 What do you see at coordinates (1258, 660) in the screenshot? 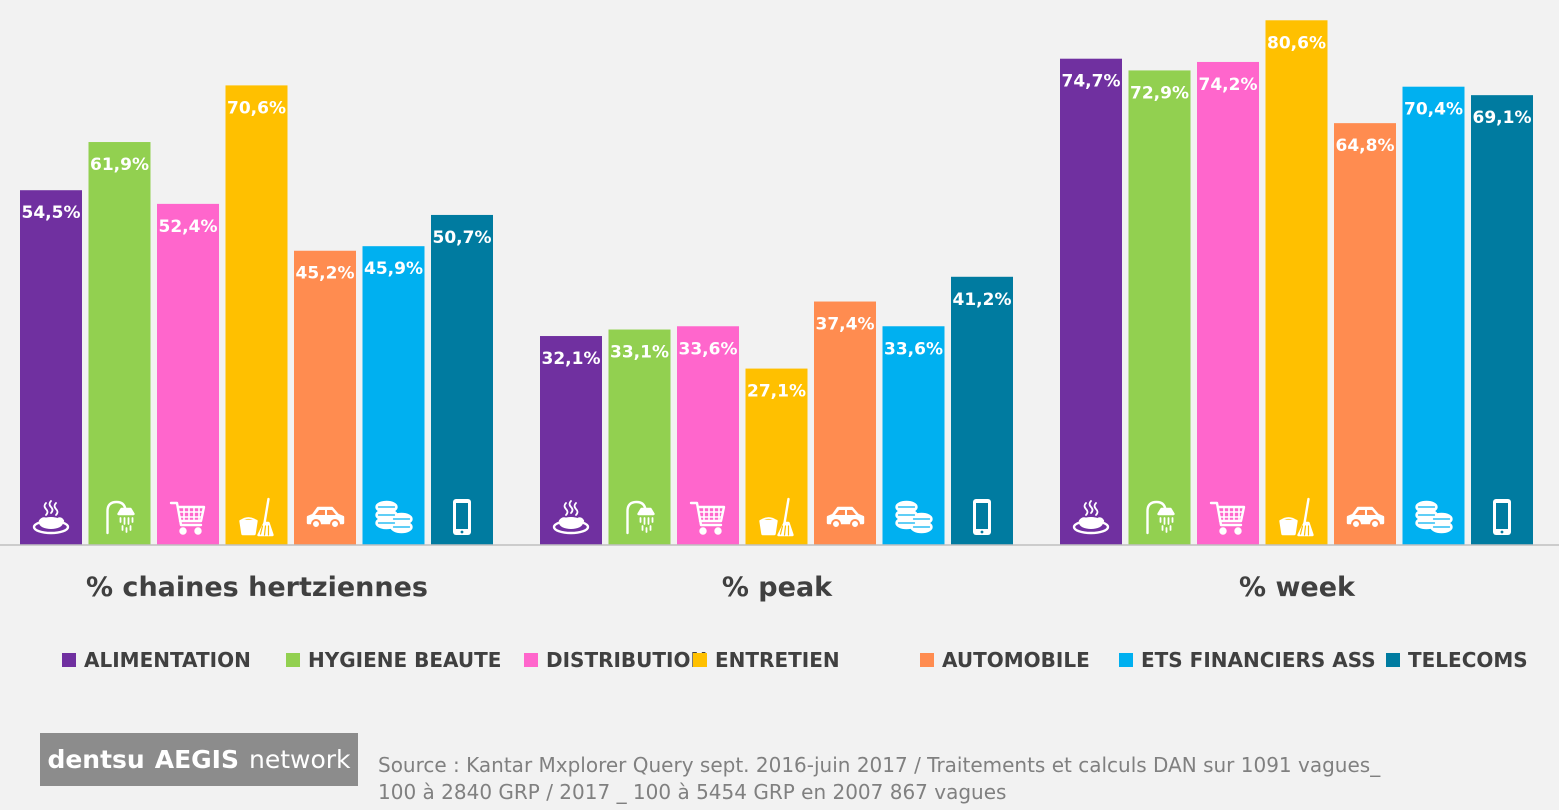
I see `legend-label: ETS FINANCIERS ASS` at bounding box center [1258, 660].